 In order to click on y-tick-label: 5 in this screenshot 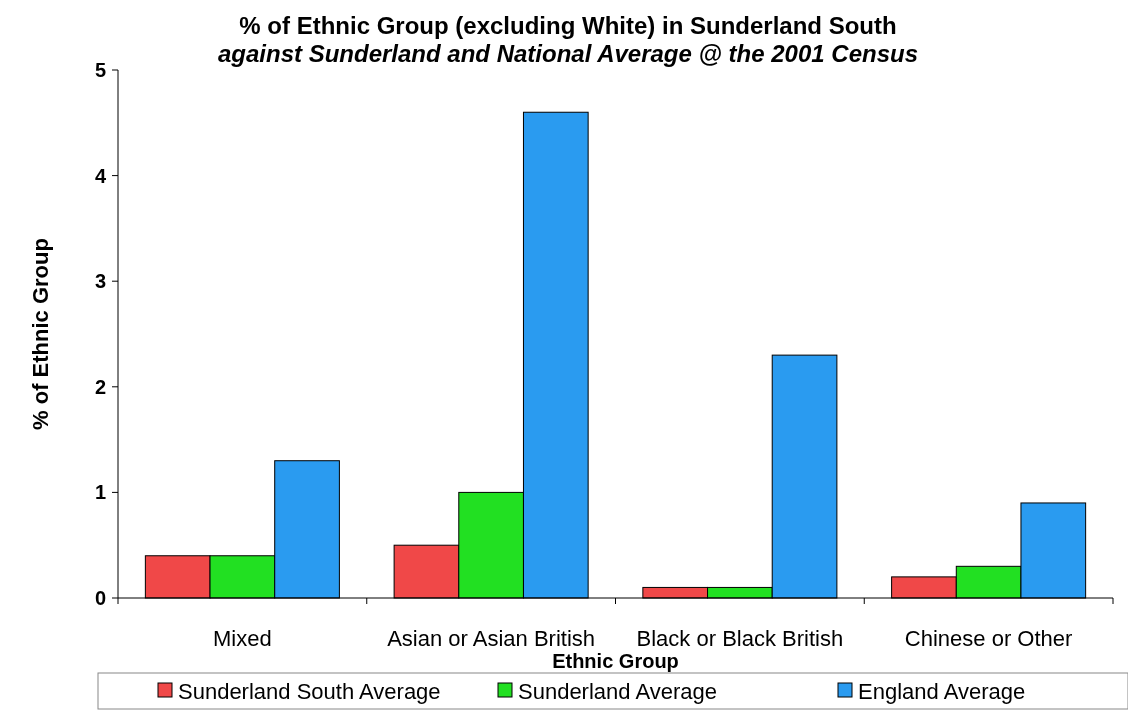, I will do `click(100, 70)`.